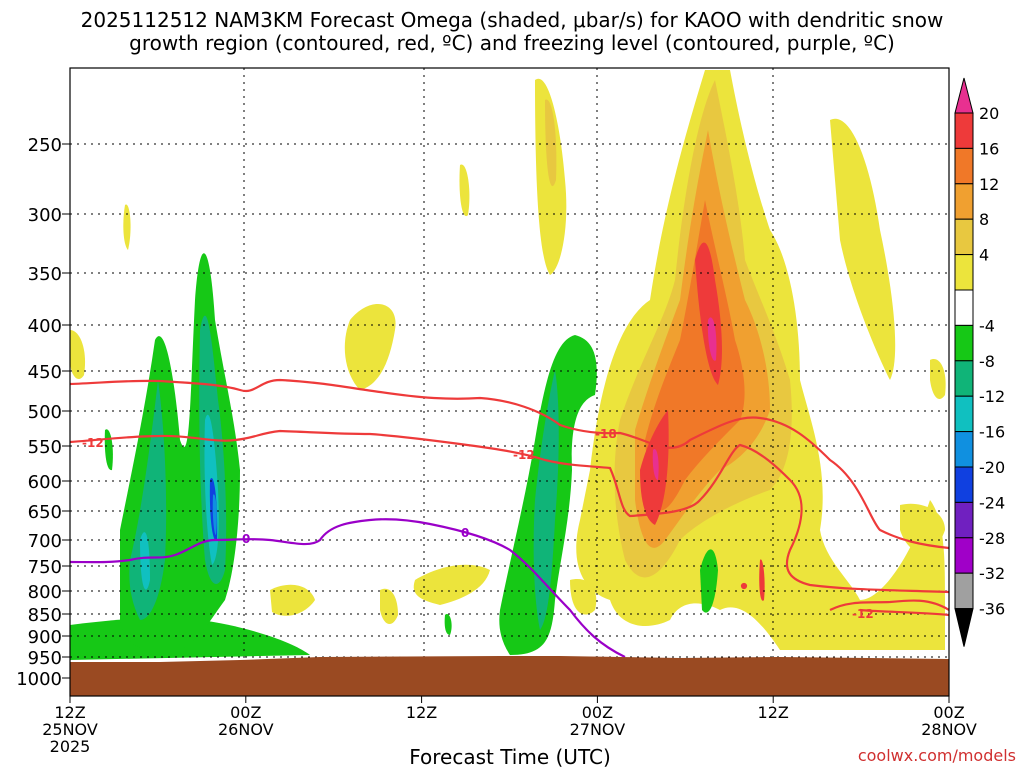  What do you see at coordinates (45, 637) in the screenshot?
I see `y-tick-label: 900` at bounding box center [45, 637].